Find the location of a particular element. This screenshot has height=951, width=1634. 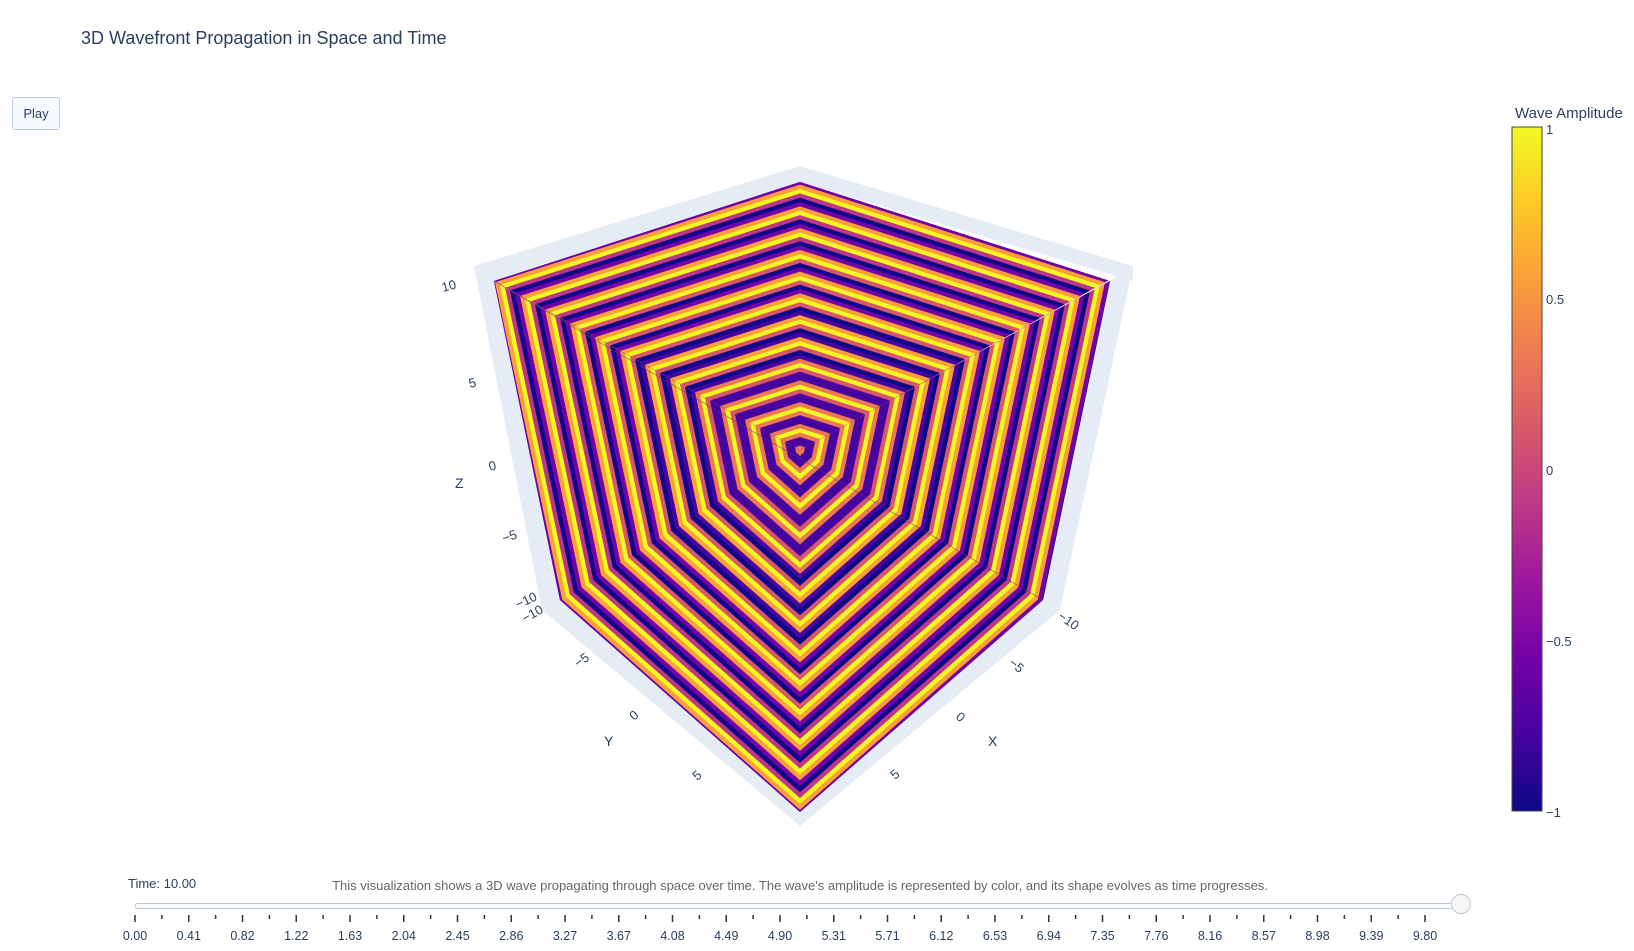

colorbar-tick-0.5: 0.5 is located at coordinates (1555, 299).